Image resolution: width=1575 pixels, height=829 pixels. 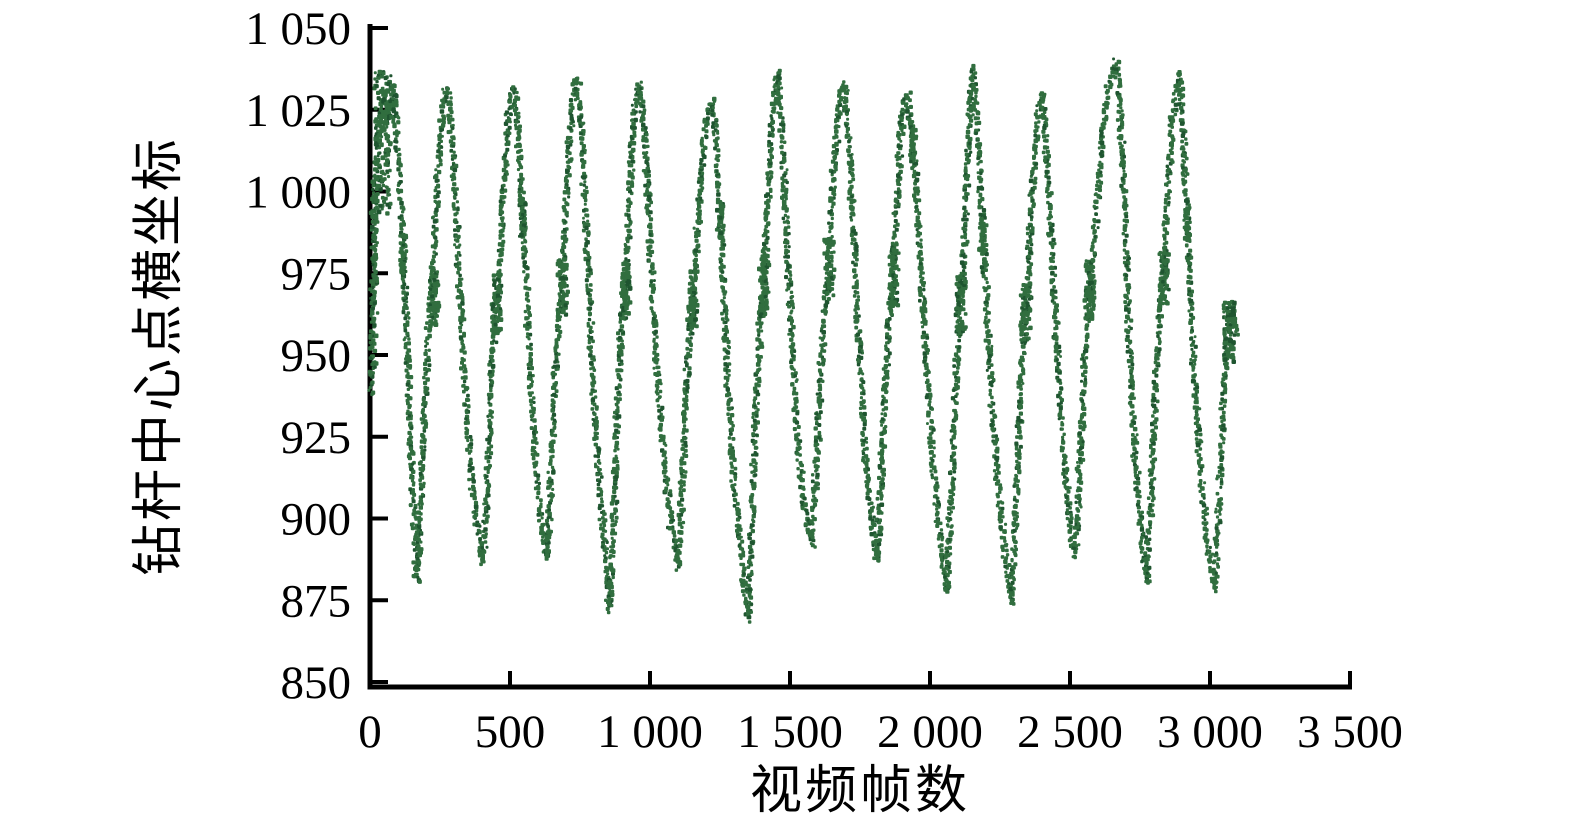 I want to click on y-tick-label: 925, so click(x=316, y=438).